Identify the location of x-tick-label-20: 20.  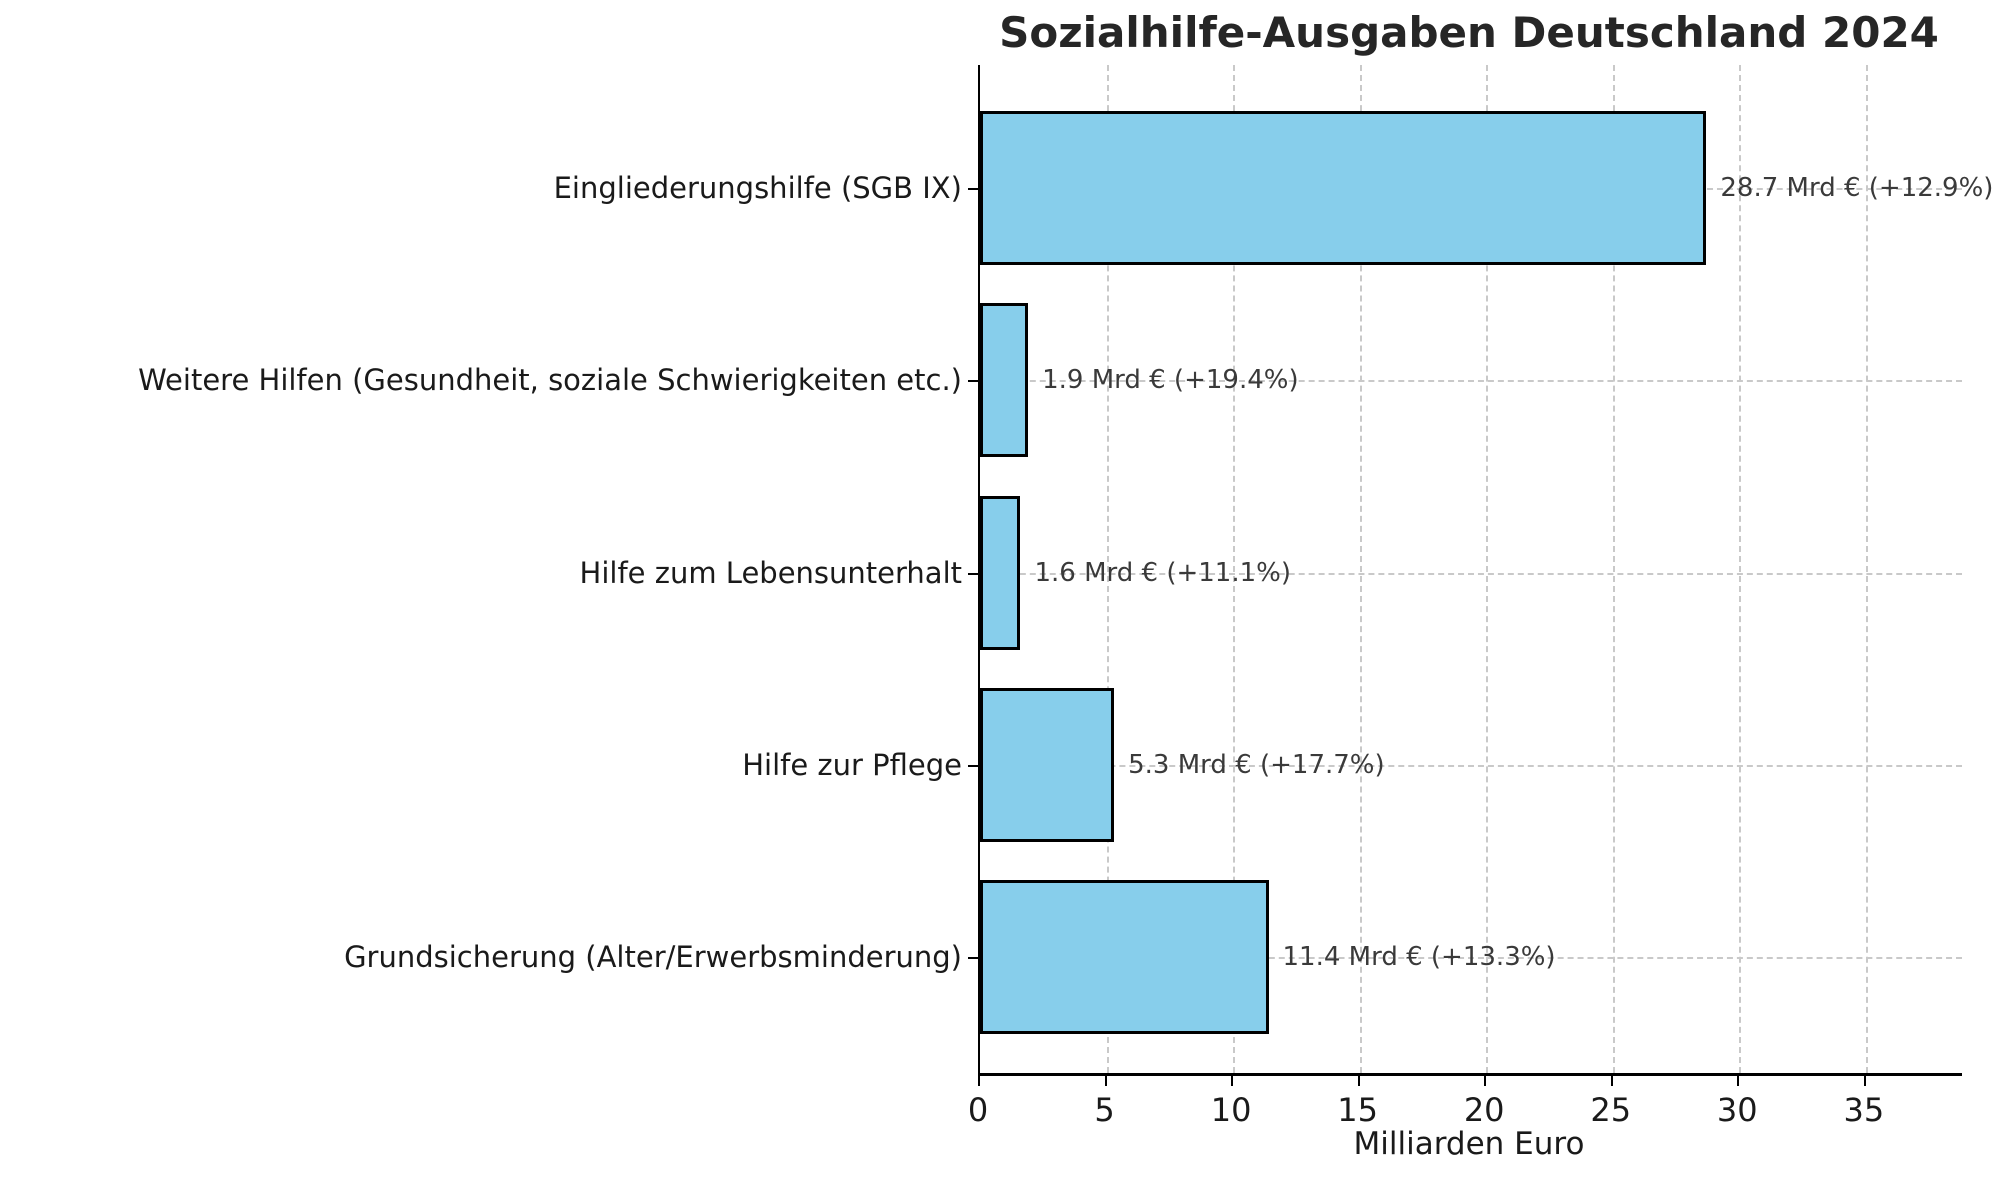
(1484, 1110).